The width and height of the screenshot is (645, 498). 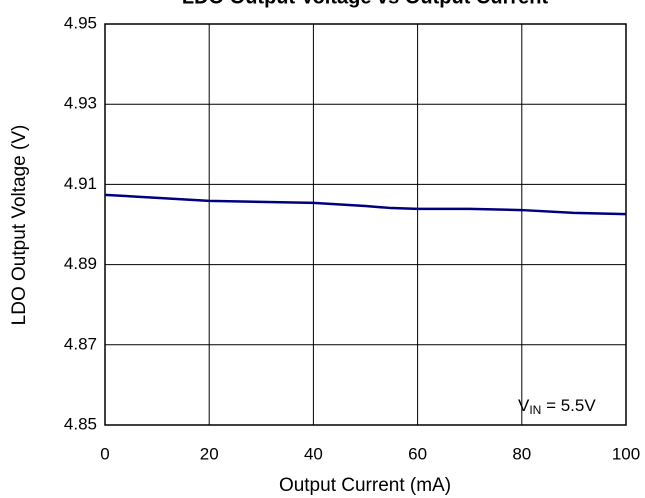 I want to click on annotation-rest: = 5.5V, so click(x=568, y=405).